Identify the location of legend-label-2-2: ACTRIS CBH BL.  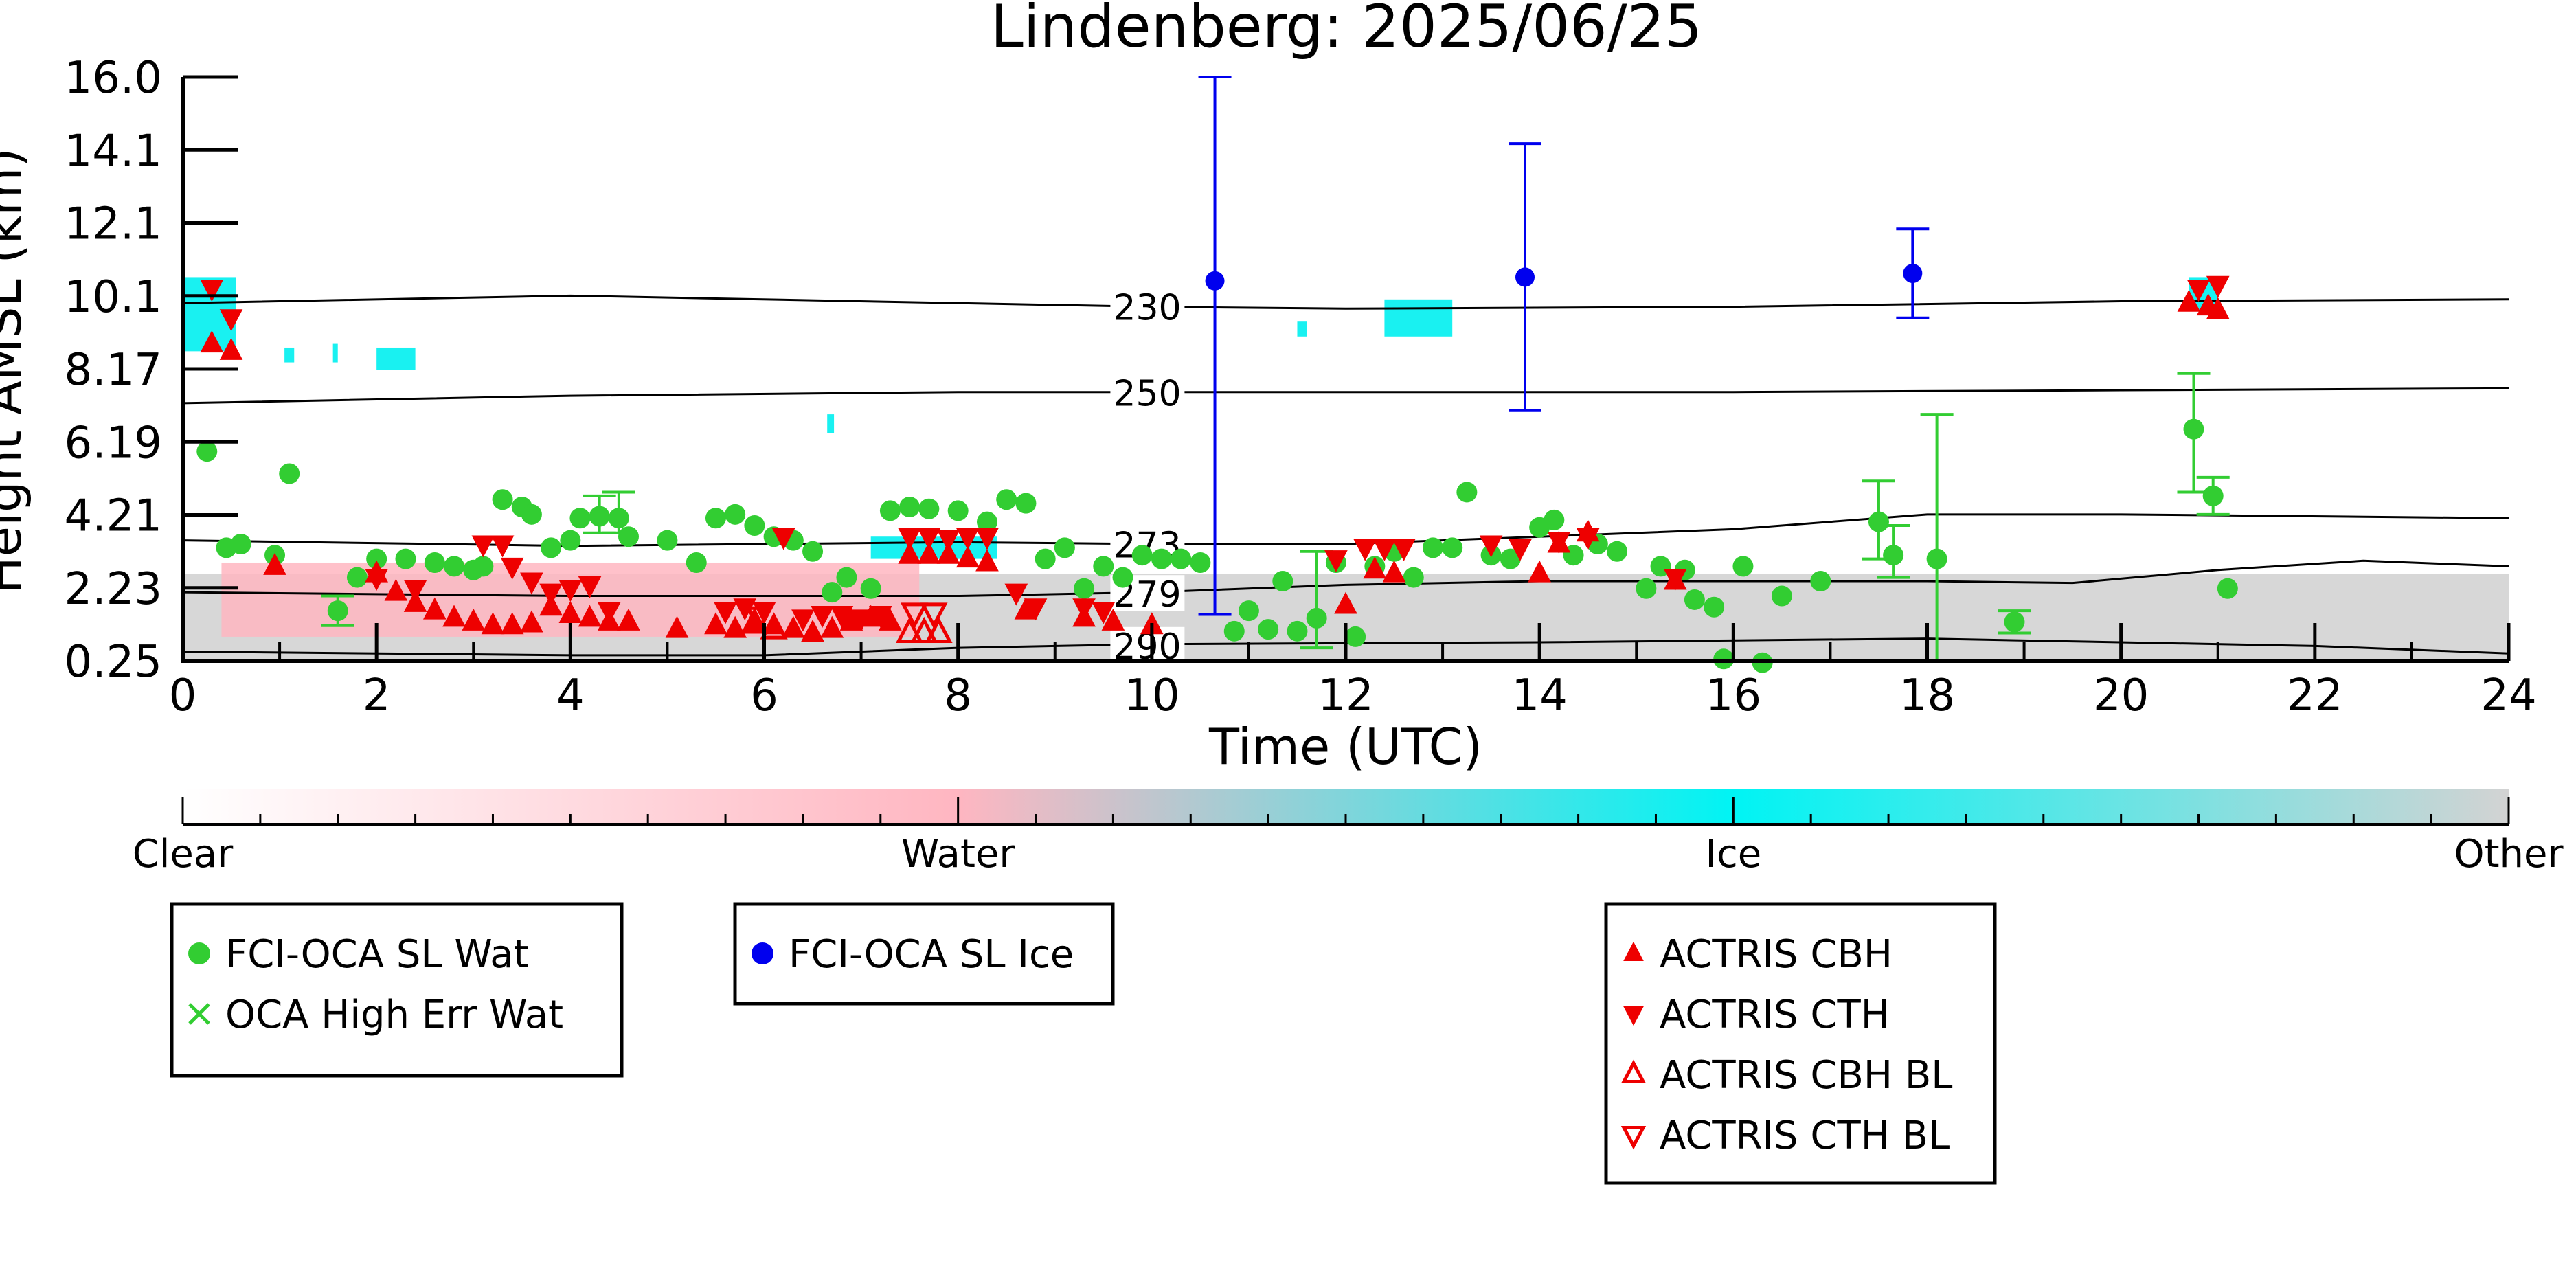
(1806, 1075).